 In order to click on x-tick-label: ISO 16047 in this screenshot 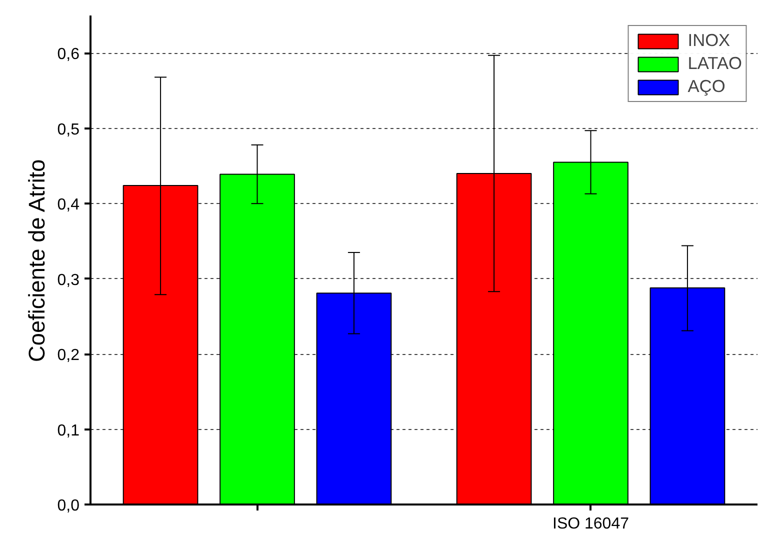, I will do `click(591, 524)`.